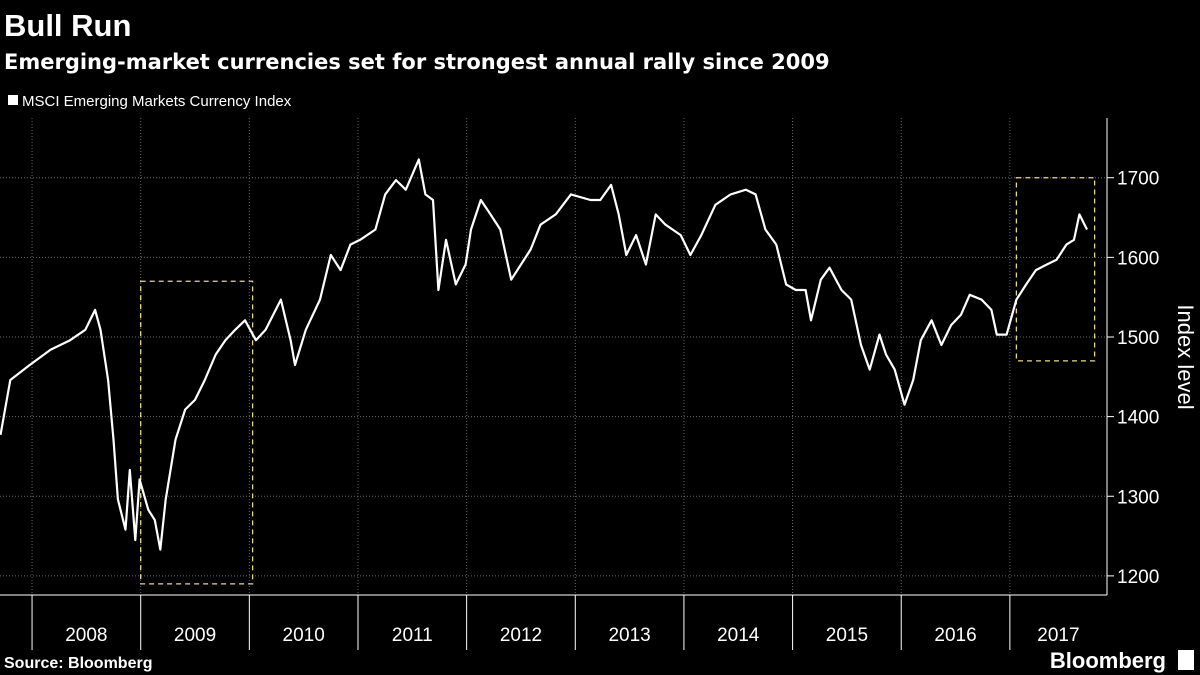 The height and width of the screenshot is (675, 1200). What do you see at coordinates (847, 635) in the screenshot?
I see `x-tick-label: 2015` at bounding box center [847, 635].